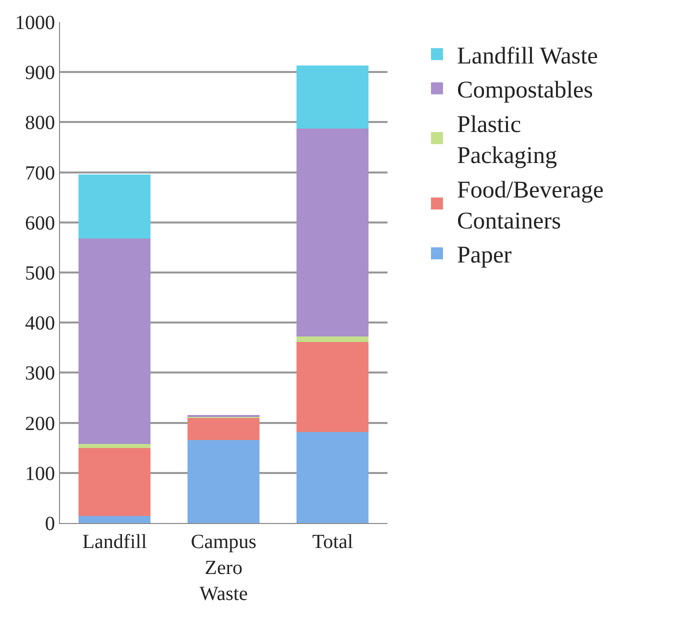 The image size is (675, 633). Describe the element at coordinates (40, 173) in the screenshot. I see `y-tick-label: 700` at that location.